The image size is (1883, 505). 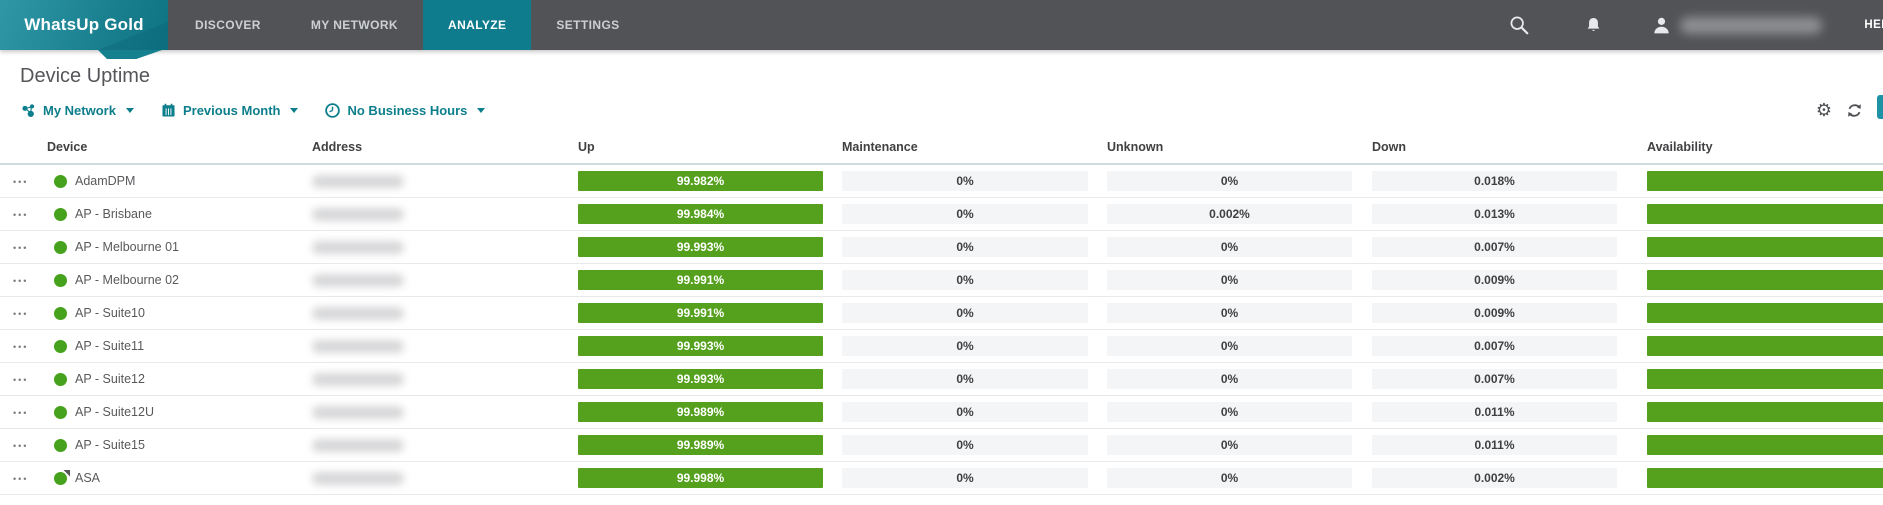 What do you see at coordinates (941, 445) in the screenshot?
I see `table-row: ••• AP - Suite15 99.989% 0%` at bounding box center [941, 445].